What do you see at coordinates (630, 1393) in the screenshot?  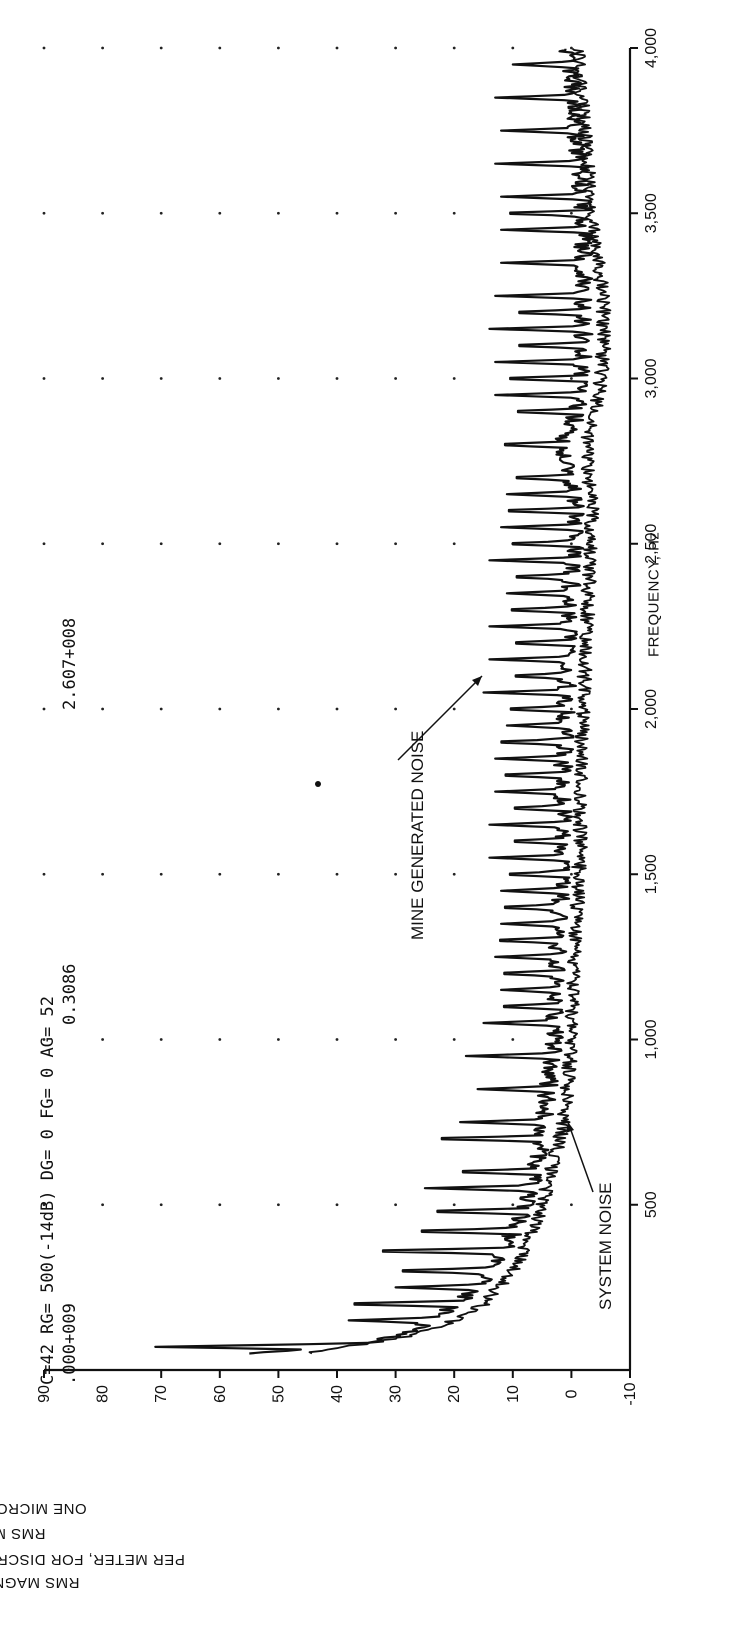 I see `y-tick-label: -10` at bounding box center [630, 1393].